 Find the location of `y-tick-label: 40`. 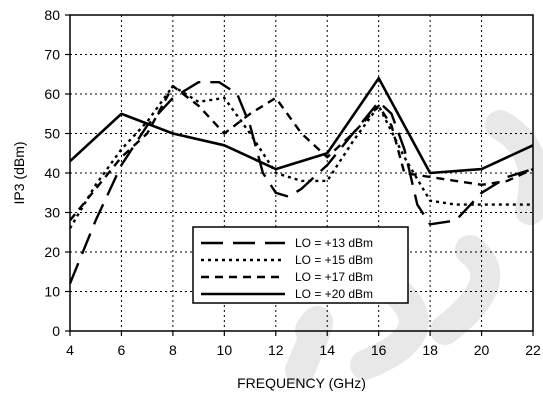

y-tick-label: 40 is located at coordinates (52, 173).